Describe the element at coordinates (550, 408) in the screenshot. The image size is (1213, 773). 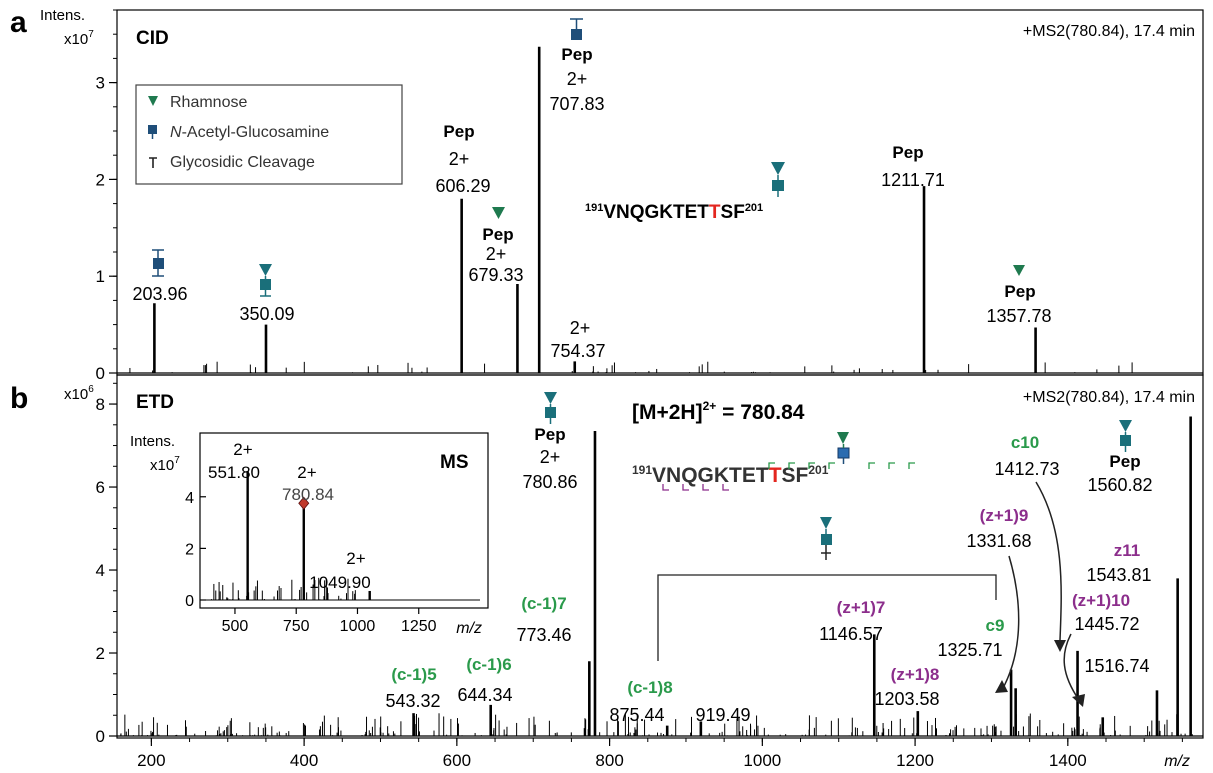
I see `glycan-780-icon` at that location.